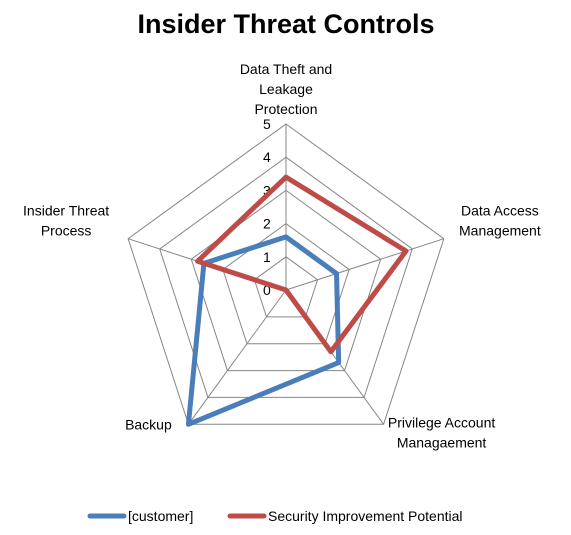 The height and width of the screenshot is (535, 571). What do you see at coordinates (442, 432) in the screenshot?
I see `category-label: Privilege Account Managaement` at bounding box center [442, 432].